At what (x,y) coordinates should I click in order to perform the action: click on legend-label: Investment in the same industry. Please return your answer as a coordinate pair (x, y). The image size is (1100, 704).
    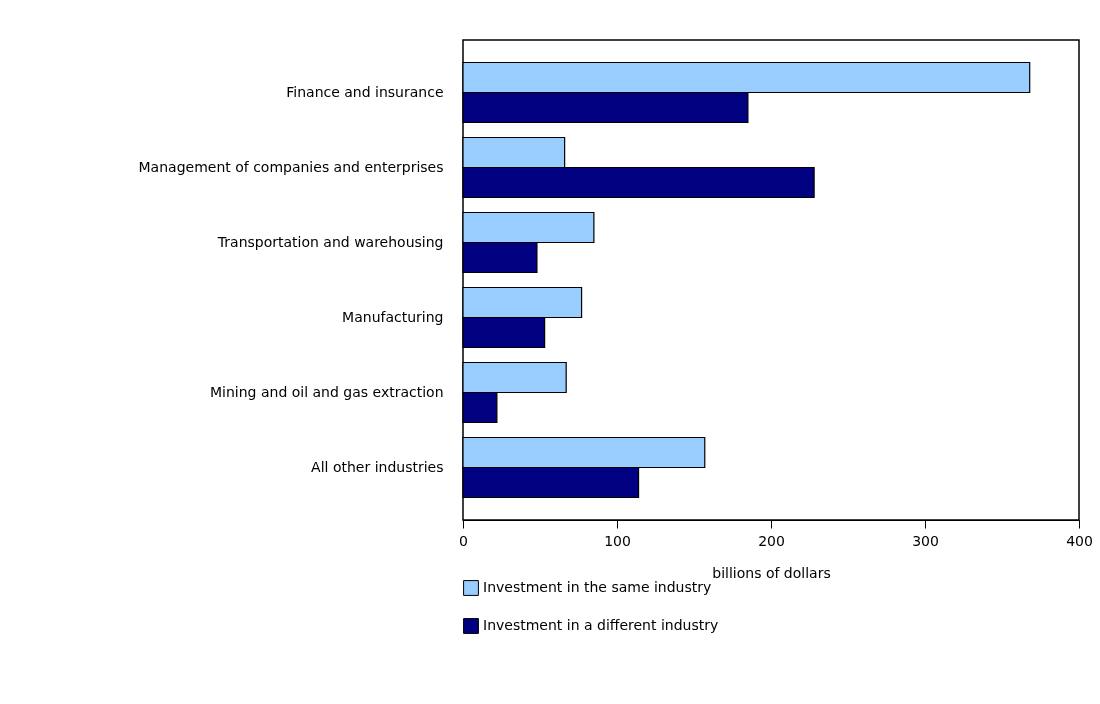
    Looking at the image, I should click on (597, 587).